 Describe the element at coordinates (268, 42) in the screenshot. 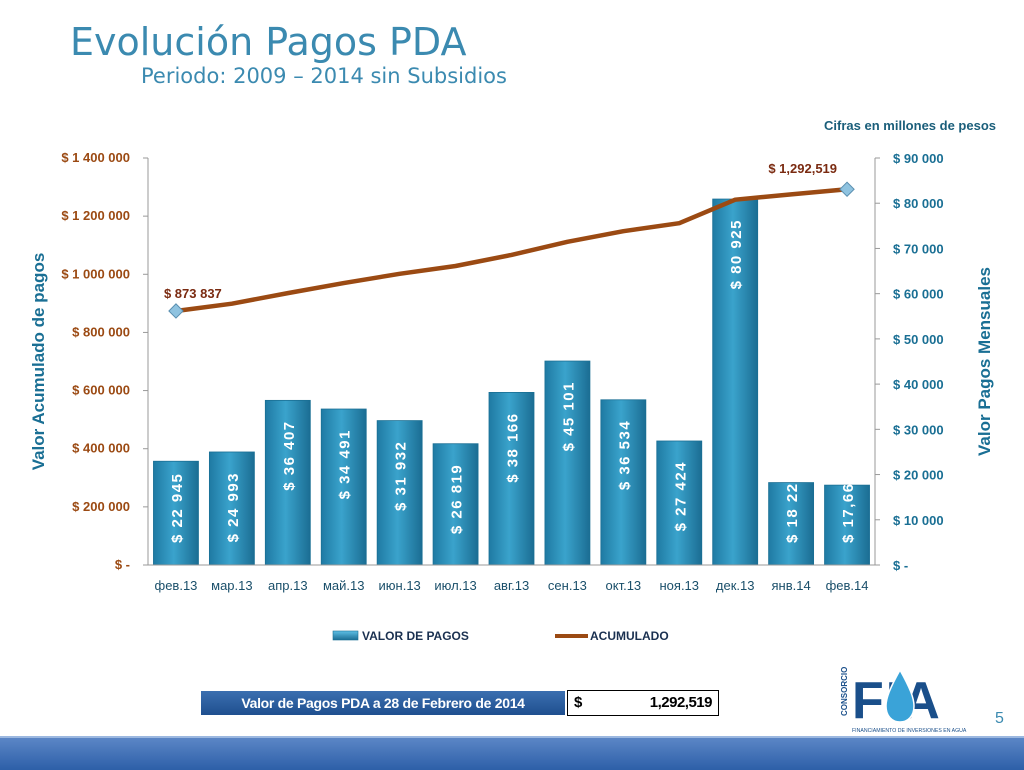

I see `slide-title: Evolución Pagos PDA` at that location.